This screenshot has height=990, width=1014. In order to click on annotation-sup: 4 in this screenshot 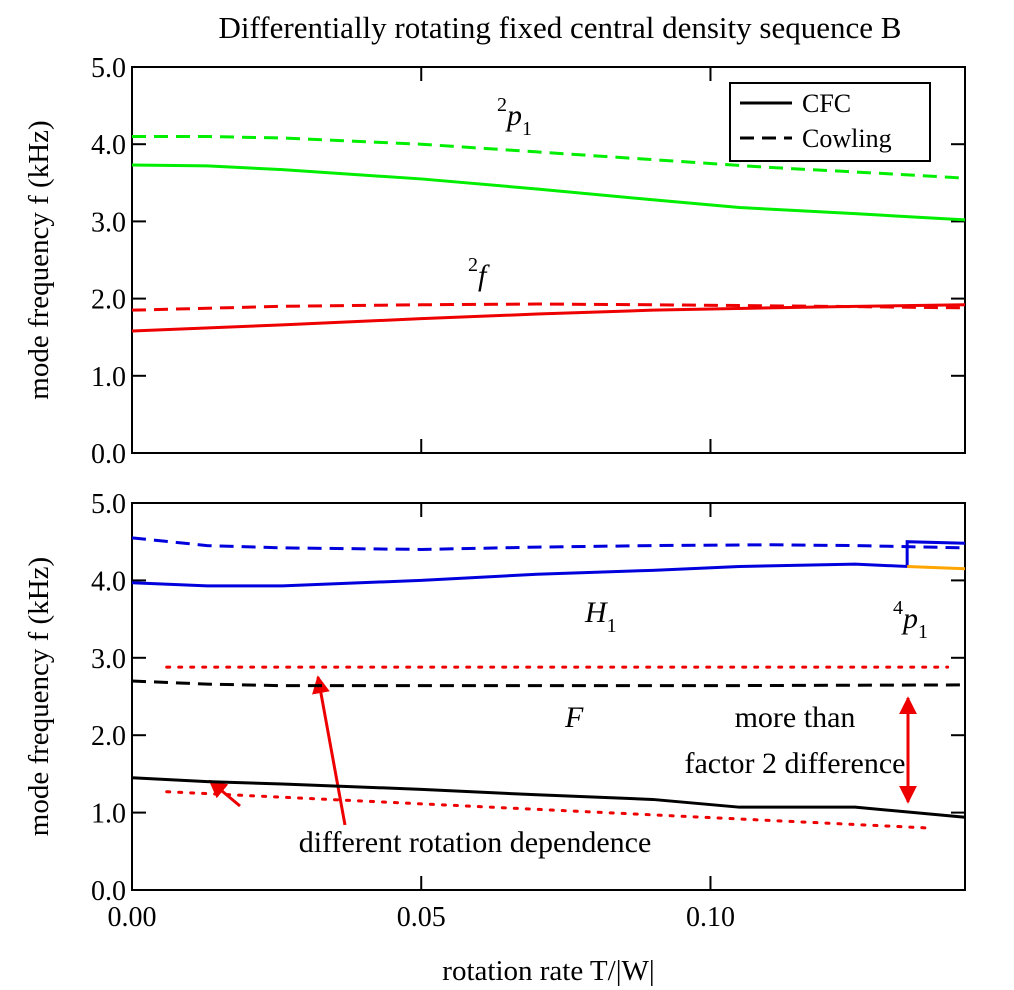, I will do `click(898, 608)`.